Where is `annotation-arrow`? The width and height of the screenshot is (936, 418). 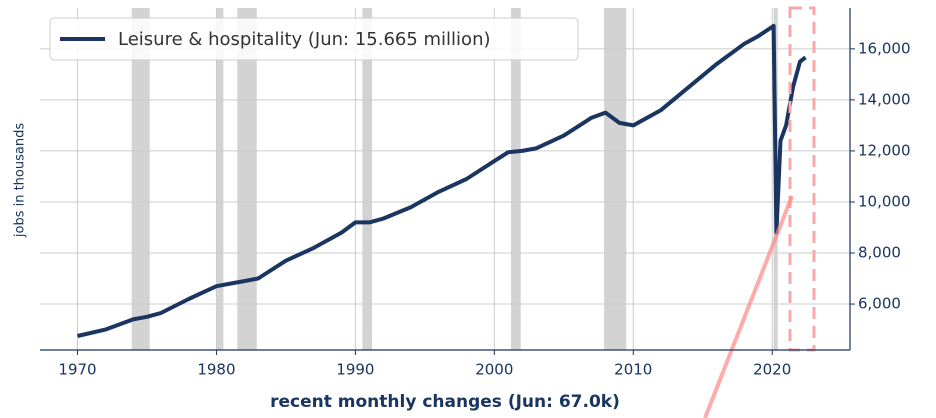
annotation-arrow is located at coordinates (748, 306).